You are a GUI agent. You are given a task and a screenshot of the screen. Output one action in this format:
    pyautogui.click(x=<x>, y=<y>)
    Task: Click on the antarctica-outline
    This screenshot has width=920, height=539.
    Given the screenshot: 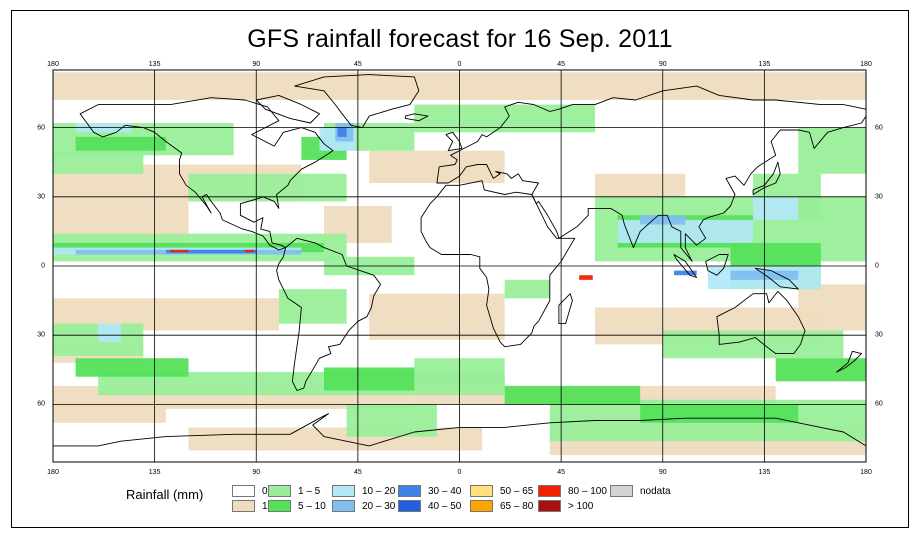 What is the action you would take?
    pyautogui.click(x=459, y=438)
    